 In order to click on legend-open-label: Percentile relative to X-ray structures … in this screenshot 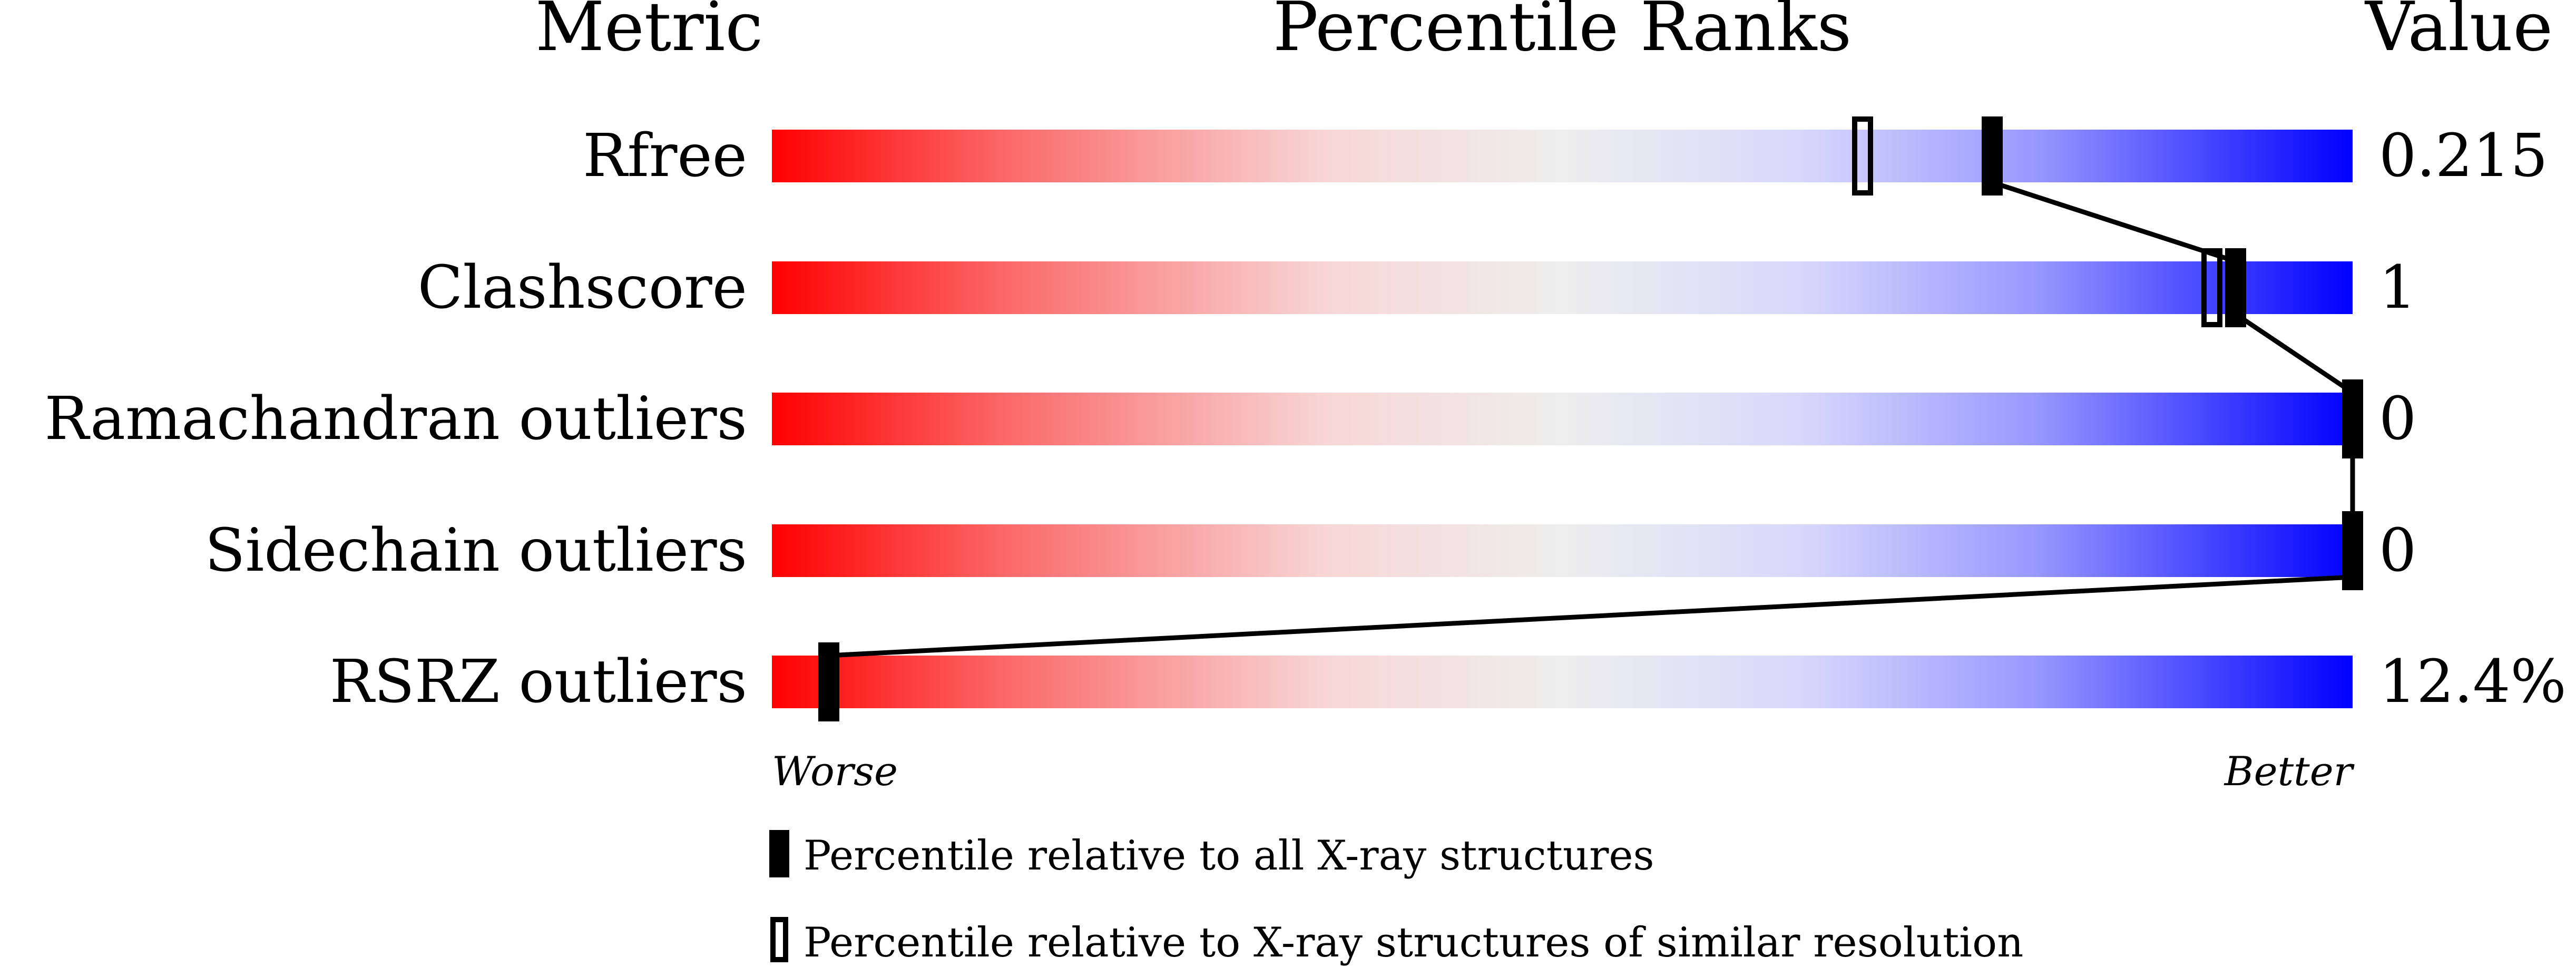, I will do `click(1413, 943)`.